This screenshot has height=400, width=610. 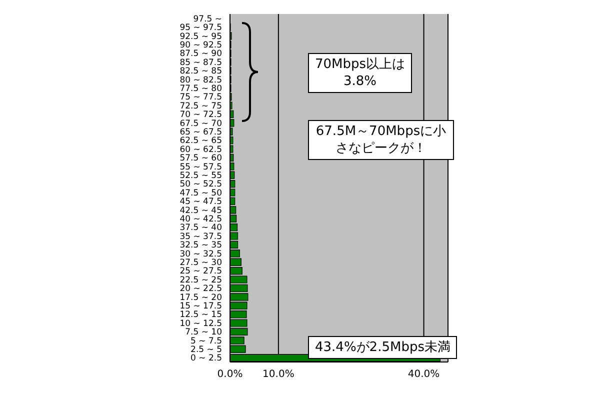 What do you see at coordinates (201, 315) in the screenshot?
I see `y-tick-label: 12.5 ~ 15` at bounding box center [201, 315].